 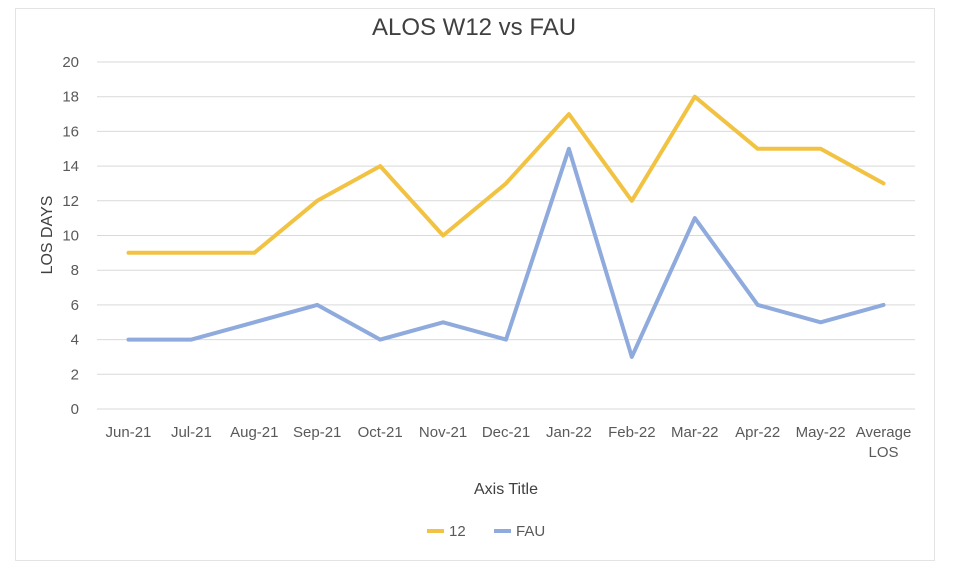 I want to click on y-tick-label: 20, so click(x=70, y=62).